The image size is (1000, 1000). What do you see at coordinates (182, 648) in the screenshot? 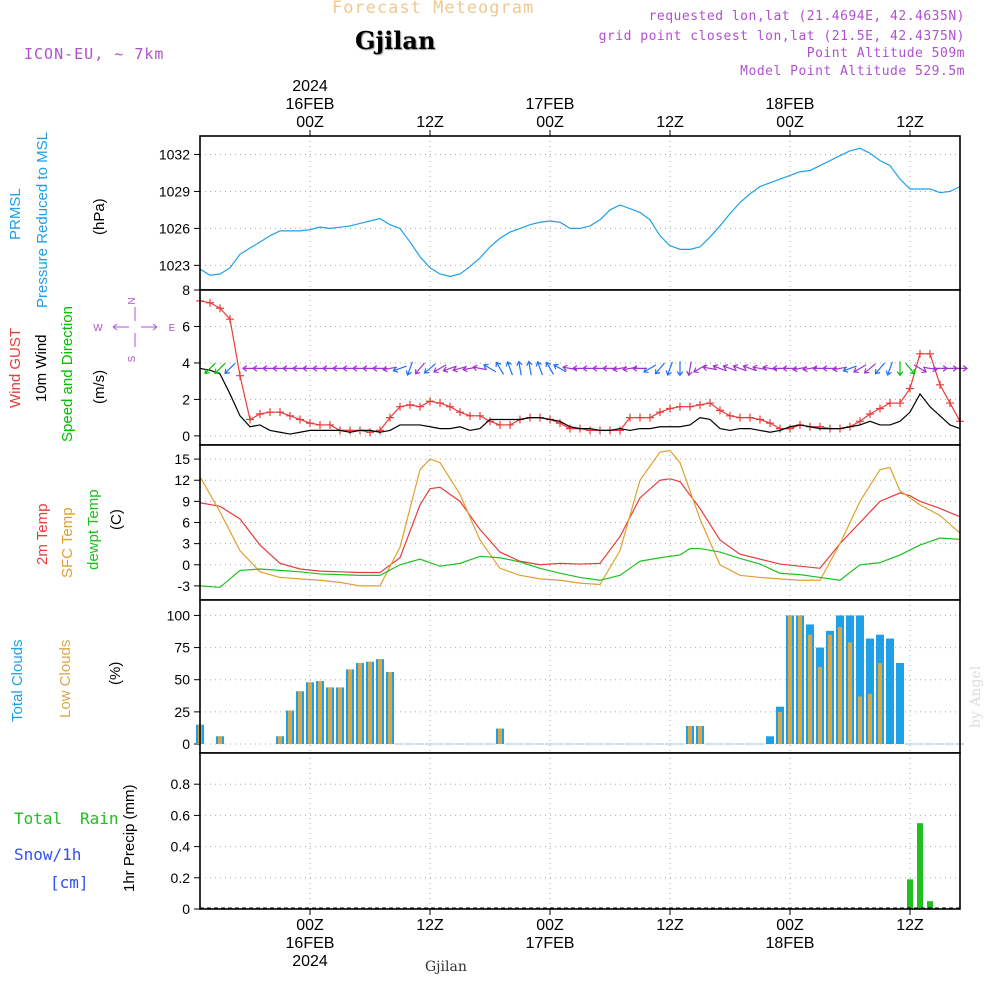
I see `y-tick-label: 75` at bounding box center [182, 648].